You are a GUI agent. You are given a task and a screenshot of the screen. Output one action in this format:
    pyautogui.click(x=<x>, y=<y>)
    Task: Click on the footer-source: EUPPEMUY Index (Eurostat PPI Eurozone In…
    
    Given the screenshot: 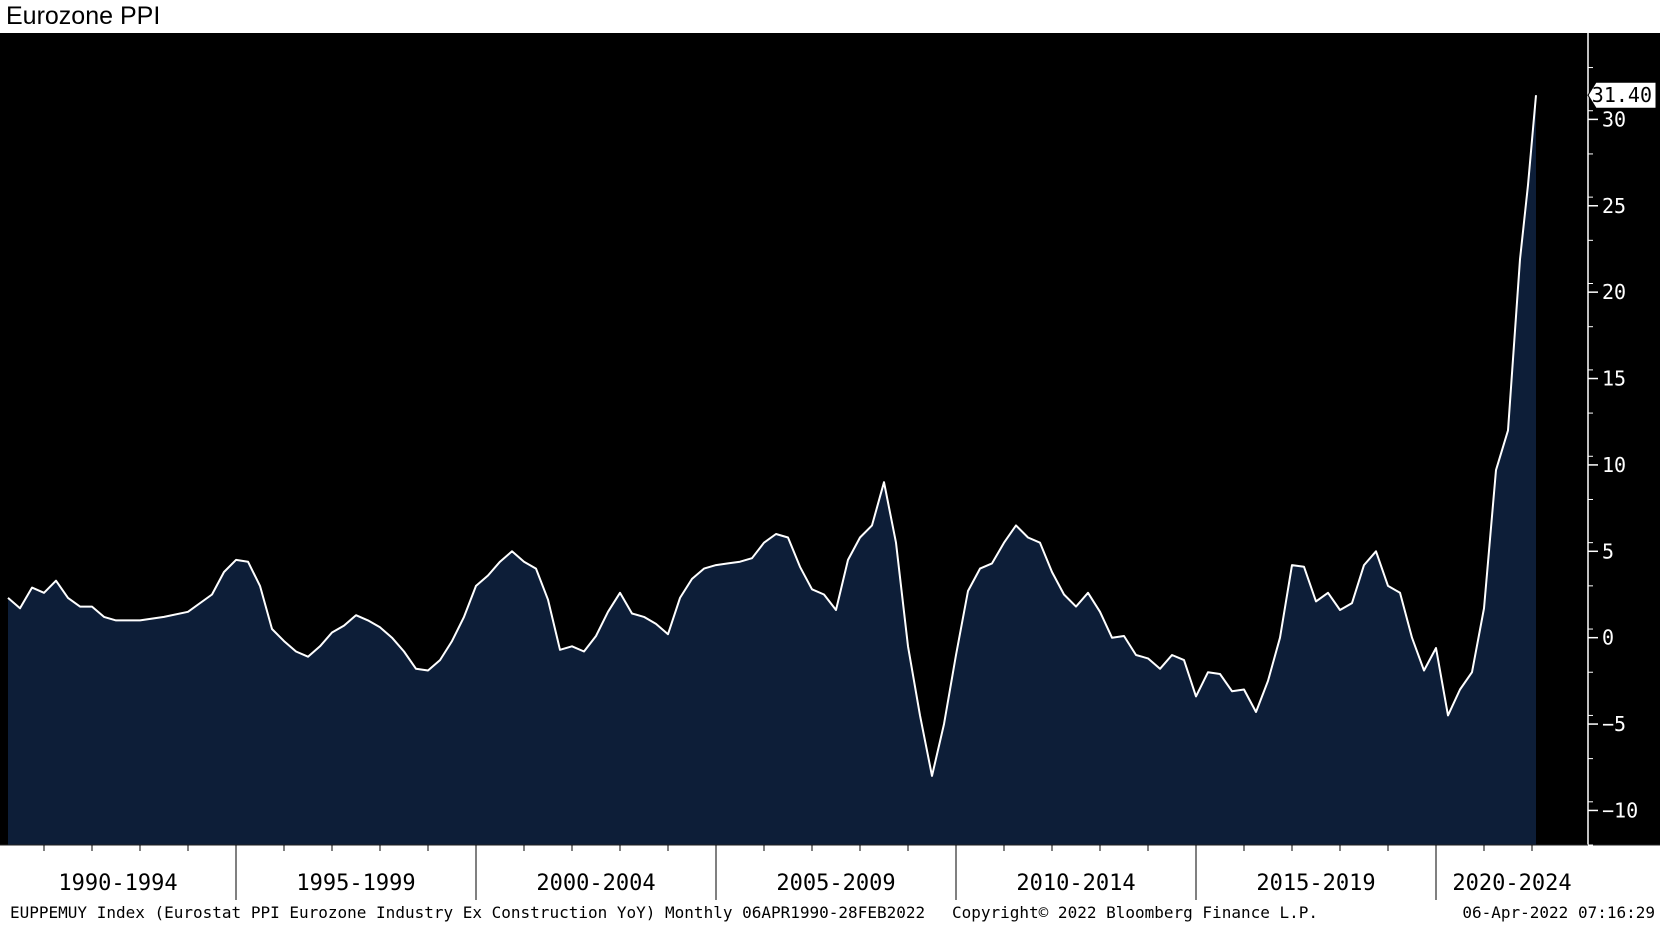 What is the action you would take?
    pyautogui.click(x=467, y=912)
    